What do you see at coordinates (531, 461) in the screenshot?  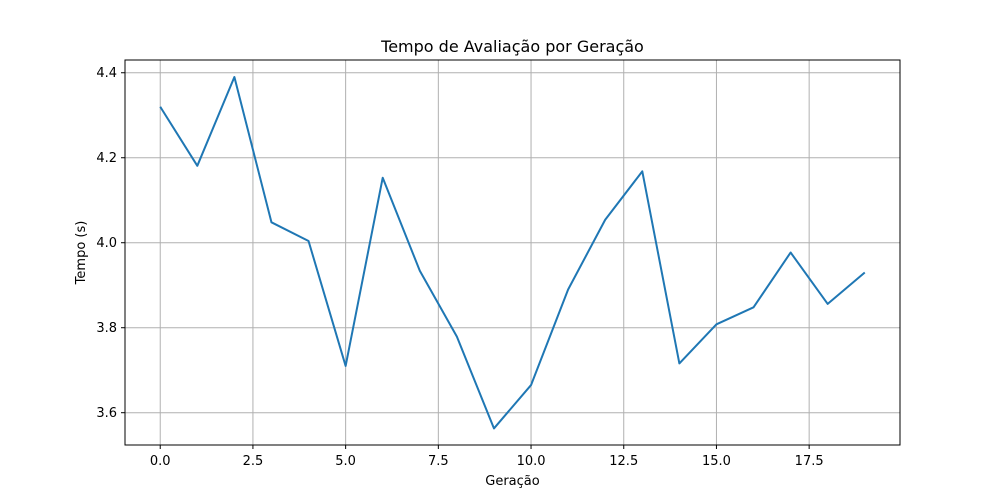 I see `x-tick-label: 10.0` at bounding box center [531, 461].